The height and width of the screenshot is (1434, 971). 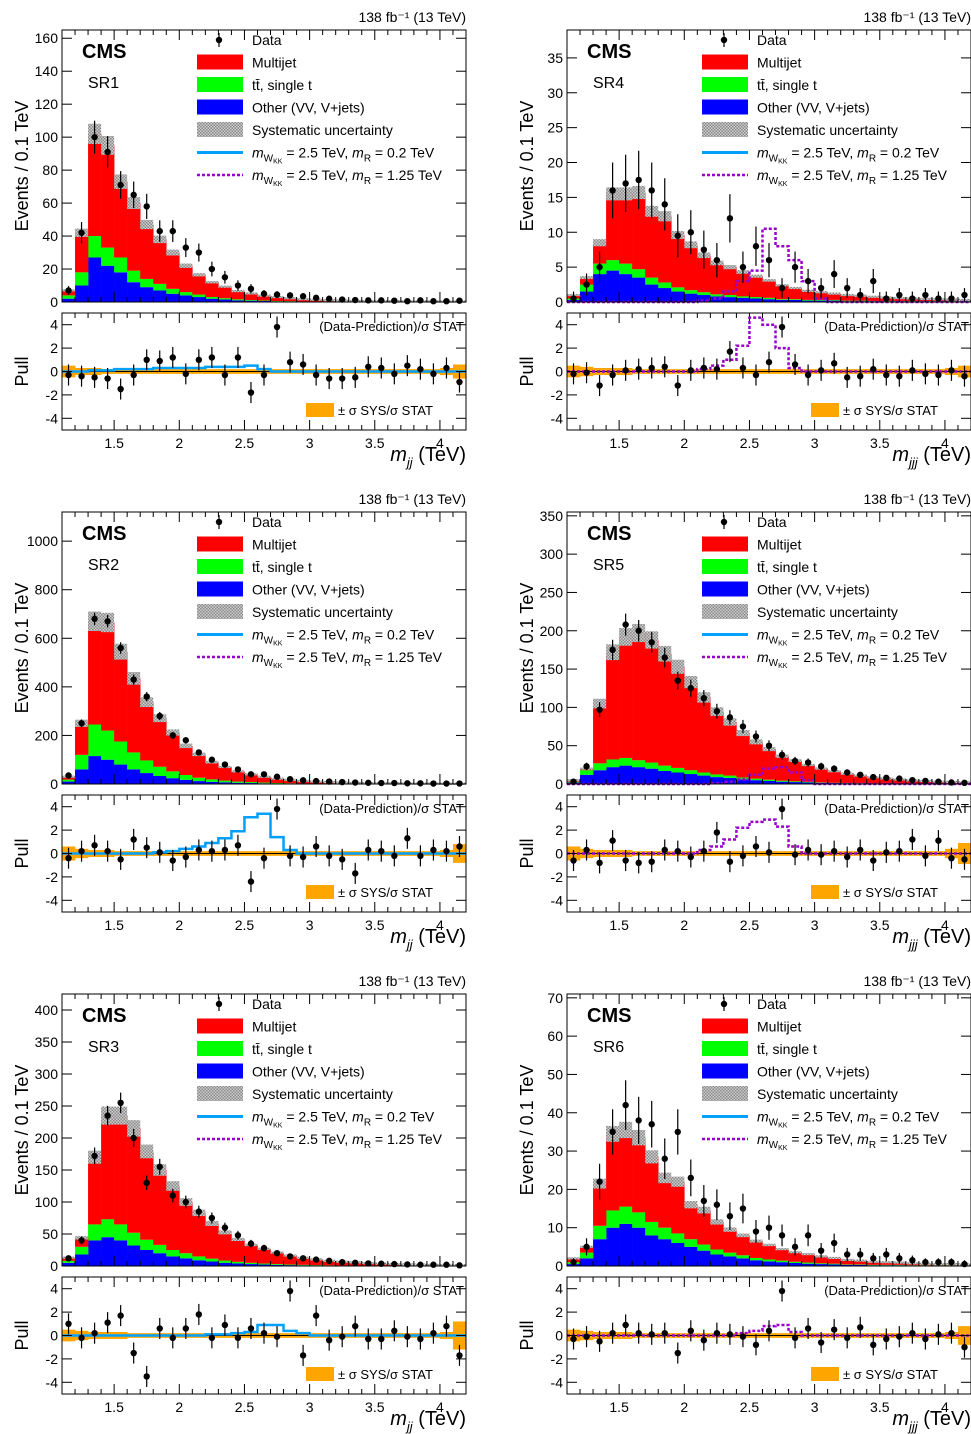 I want to click on main-frame, so click(x=264, y=1130).